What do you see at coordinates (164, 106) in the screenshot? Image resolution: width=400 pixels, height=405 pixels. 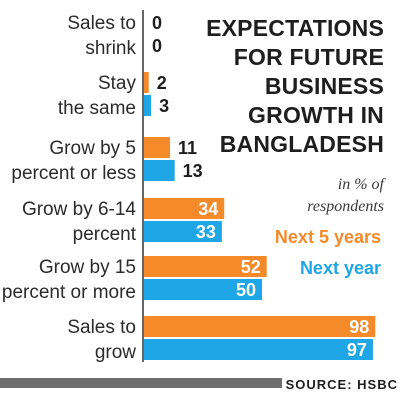 I see `data-label: 3` at bounding box center [164, 106].